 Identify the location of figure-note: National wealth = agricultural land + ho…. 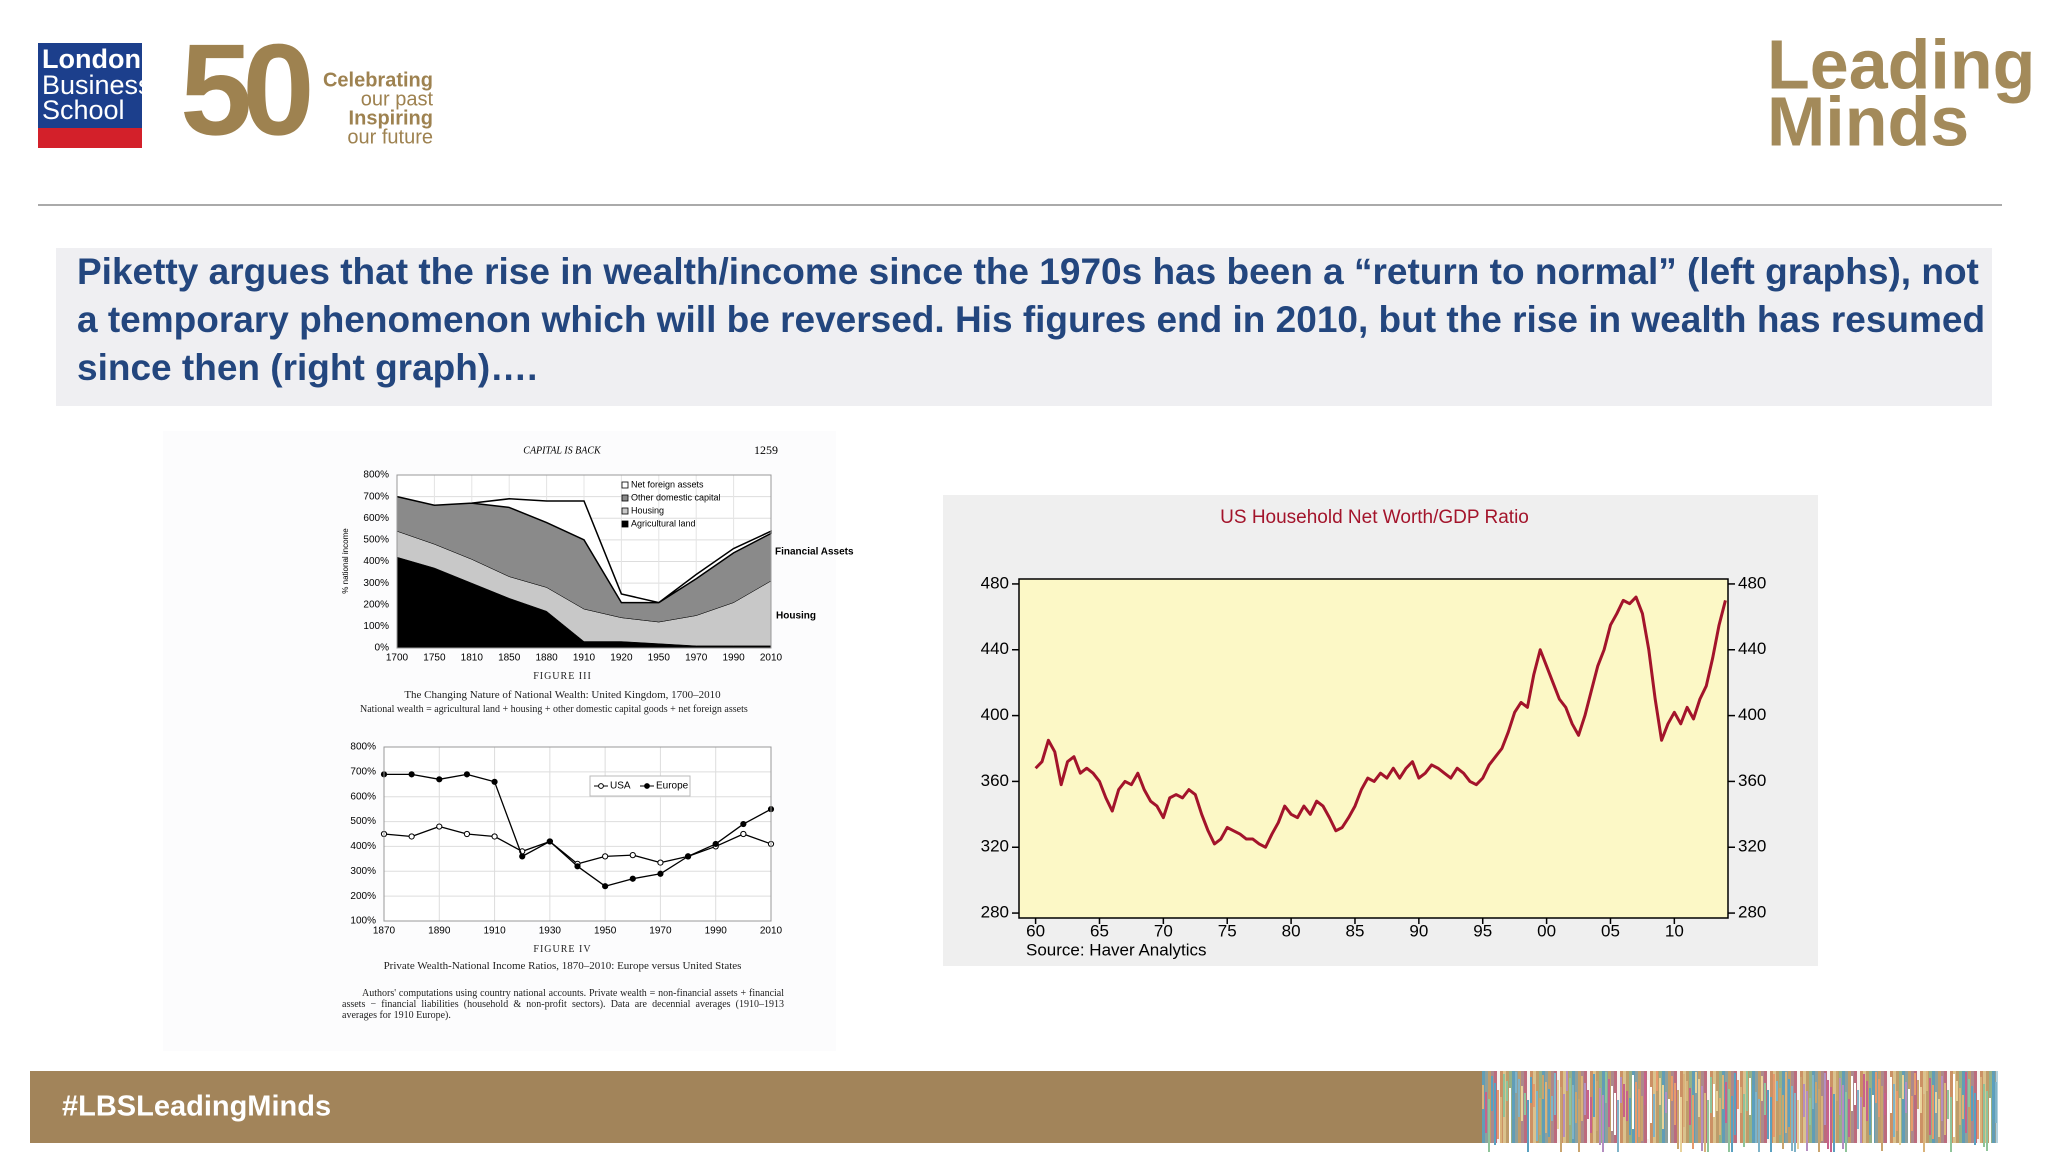
(554, 709).